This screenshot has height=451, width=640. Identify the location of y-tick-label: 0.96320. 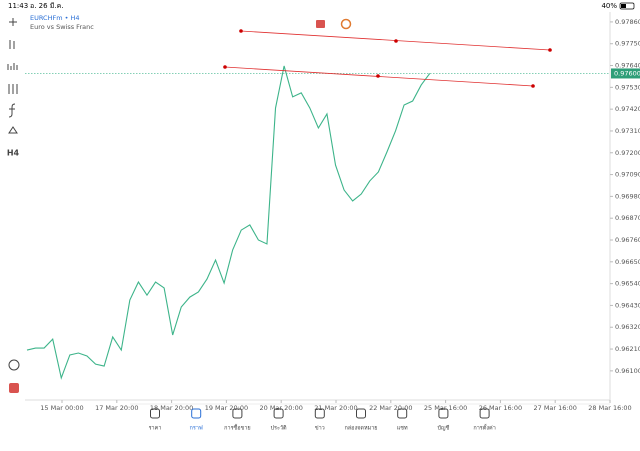
(627, 327).